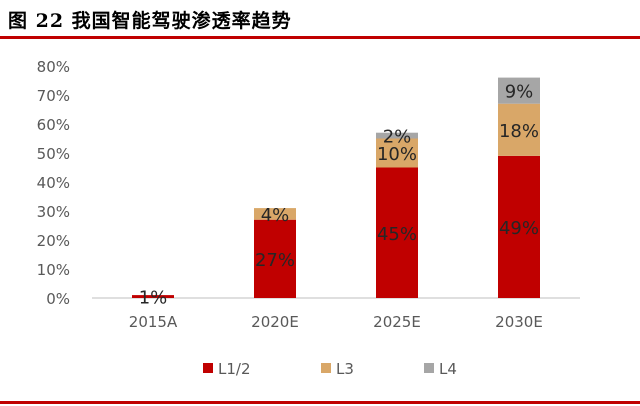 The height and width of the screenshot is (406, 640). I want to click on y-axis-ticks: 0% 10% 20% 30% 40% 50% 60% 70% 80%, so click(53, 183).